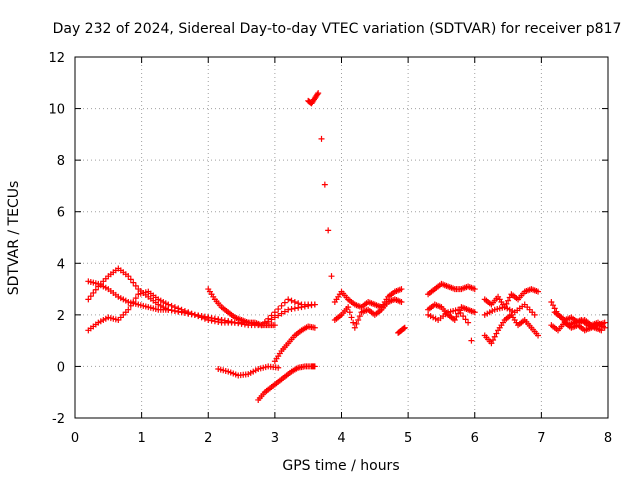 This screenshot has width=640, height=480. What do you see at coordinates (161, 302) in the screenshot?
I see `series-track-c` at bounding box center [161, 302].